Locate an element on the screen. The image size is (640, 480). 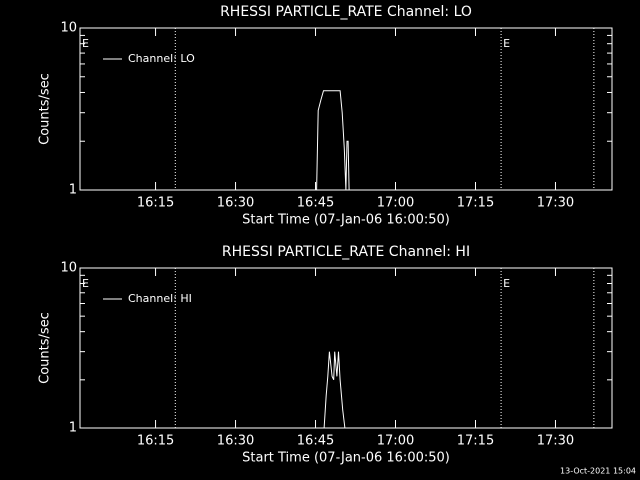
timestamp: 13-Oct-2021 15:04 is located at coordinates (598, 471).